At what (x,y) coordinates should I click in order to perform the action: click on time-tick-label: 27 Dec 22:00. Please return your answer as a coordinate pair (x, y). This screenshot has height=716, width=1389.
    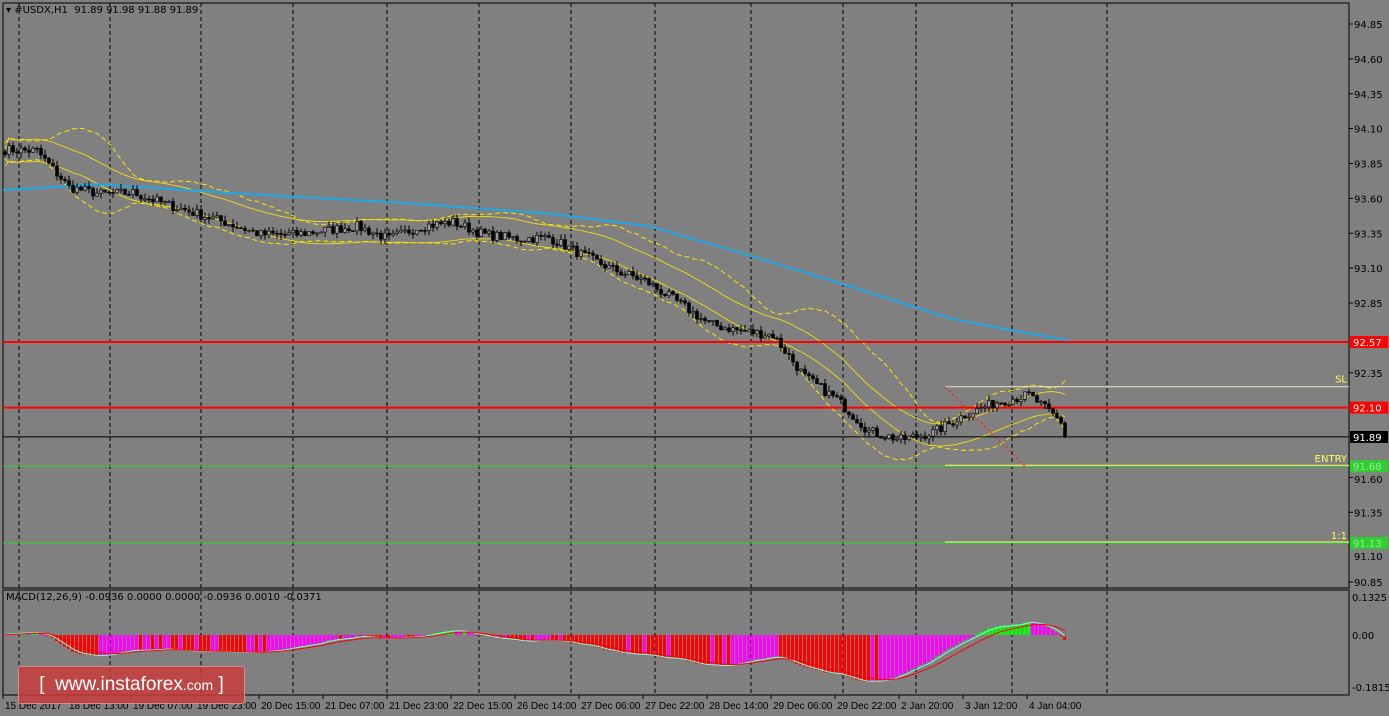
    Looking at the image, I should click on (675, 706).